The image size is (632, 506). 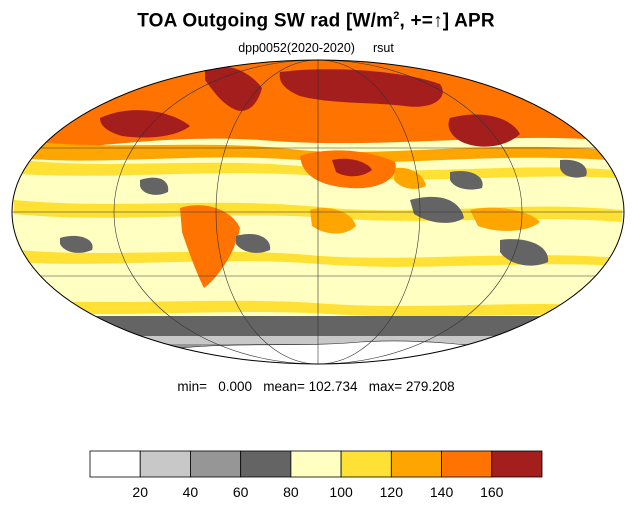 What do you see at coordinates (241, 492) in the screenshot?
I see `colorbar-tick-label: 60` at bounding box center [241, 492].